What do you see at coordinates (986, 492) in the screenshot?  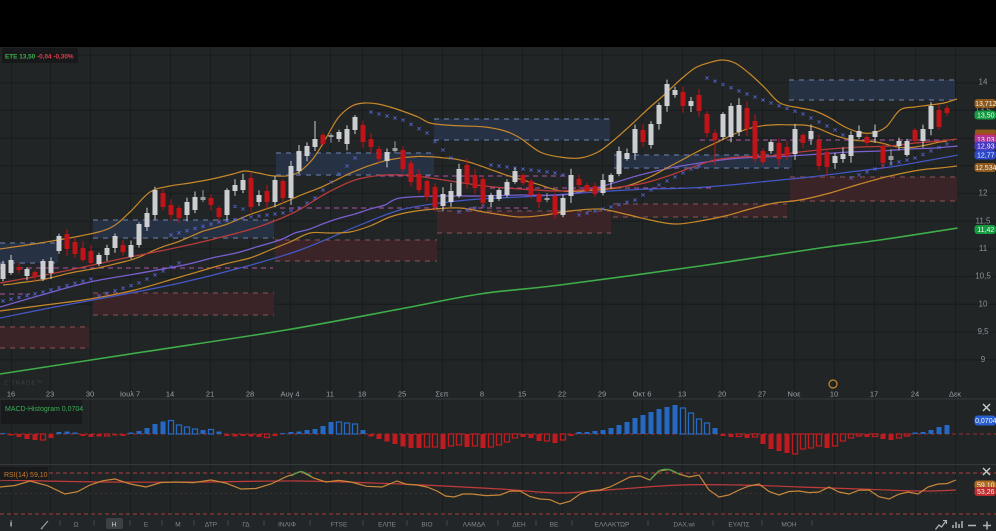 I see `svg-text: 53,26` at bounding box center [986, 492].